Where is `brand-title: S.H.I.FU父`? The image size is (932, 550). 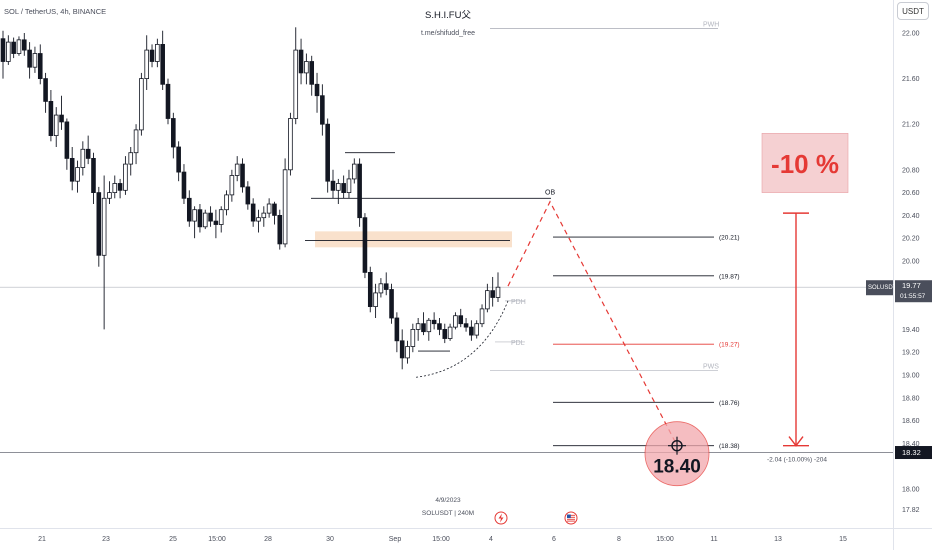
brand-title: S.H.I.FU父 is located at coordinates (448, 15).